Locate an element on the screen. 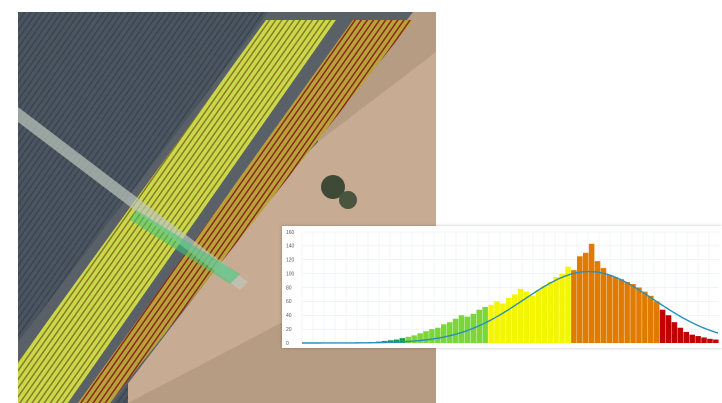 This screenshot has width=722, height=403. histogram-bars is located at coordinates (544, 293).